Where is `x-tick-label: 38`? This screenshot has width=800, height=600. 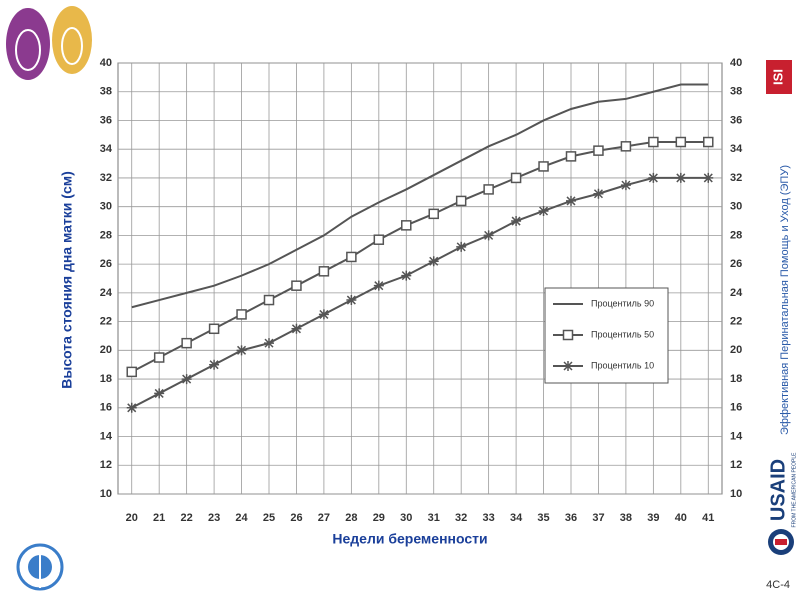
x-tick-label: 38 is located at coordinates (626, 518).